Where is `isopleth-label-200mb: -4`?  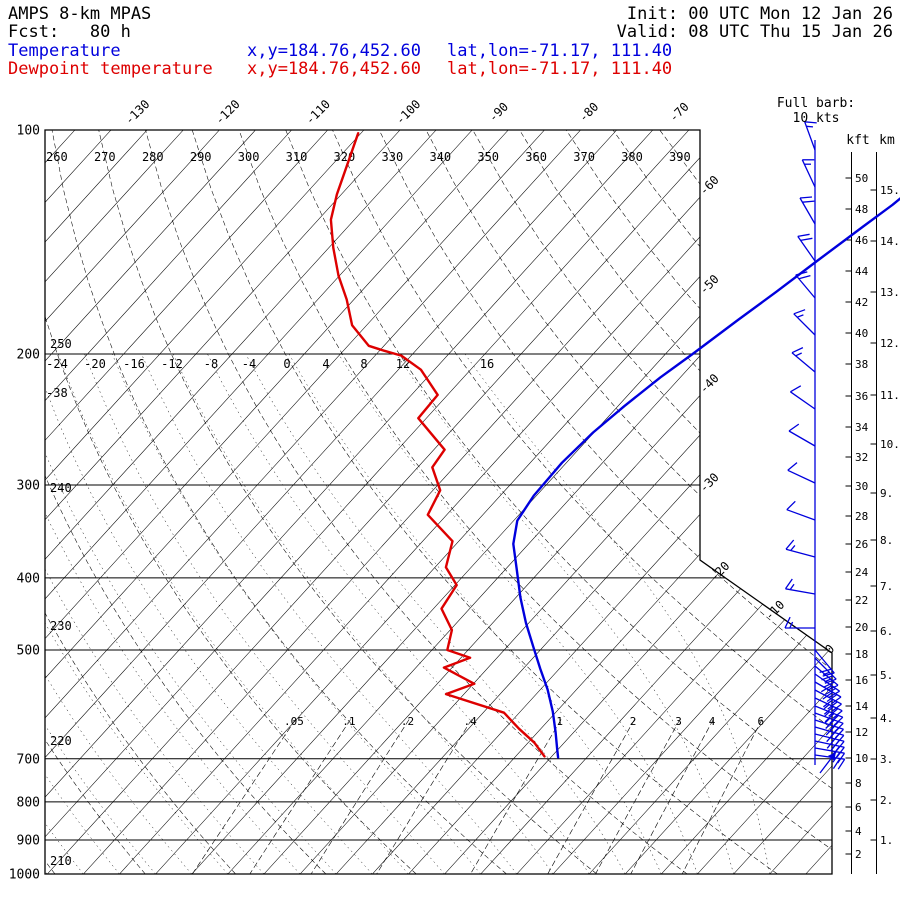 isopleth-label-200mb: -4 is located at coordinates (249, 364).